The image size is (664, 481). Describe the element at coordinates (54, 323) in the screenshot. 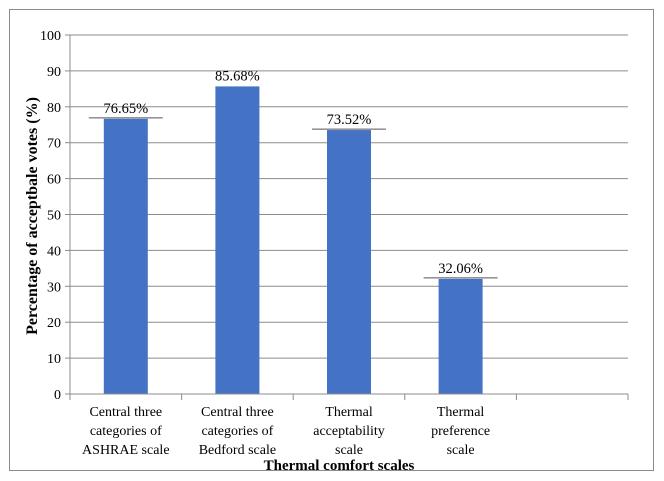

I see `y-tick-label-20: 20` at that location.